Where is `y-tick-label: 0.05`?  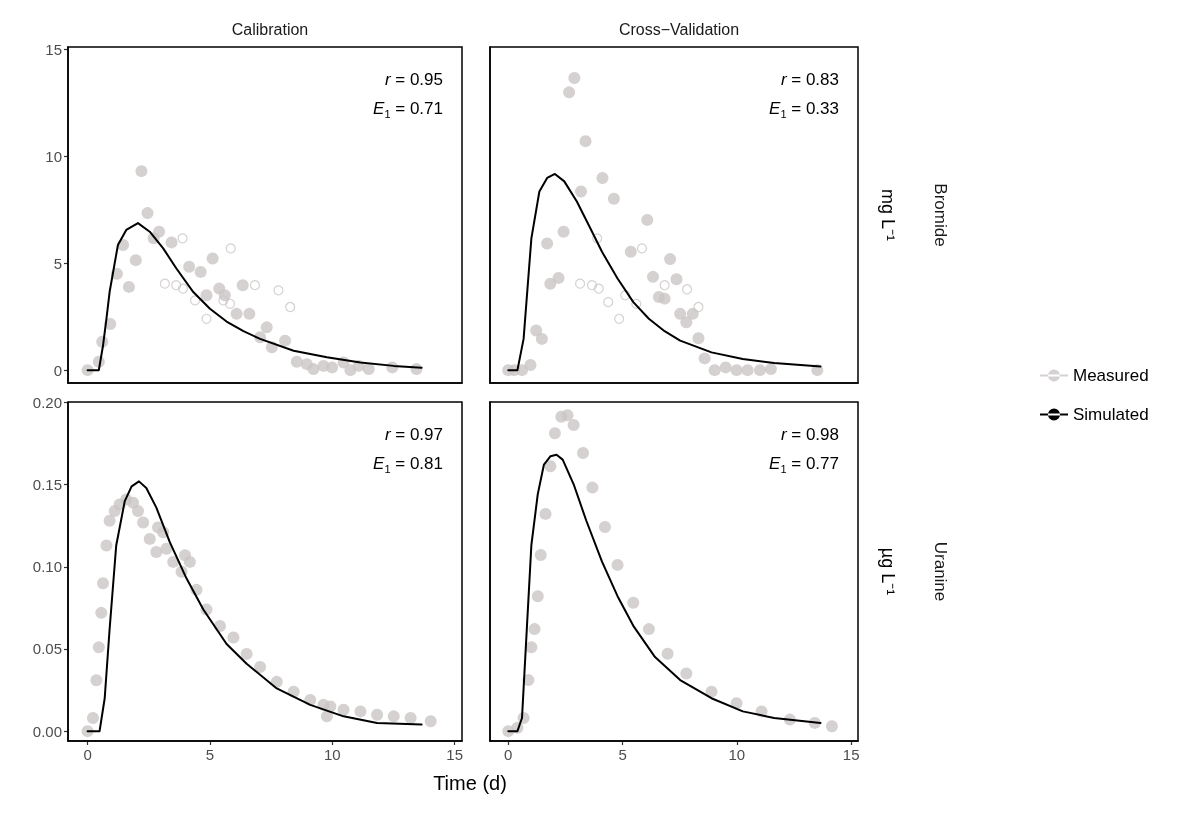
y-tick-label: 0.05 is located at coordinates (47, 649).